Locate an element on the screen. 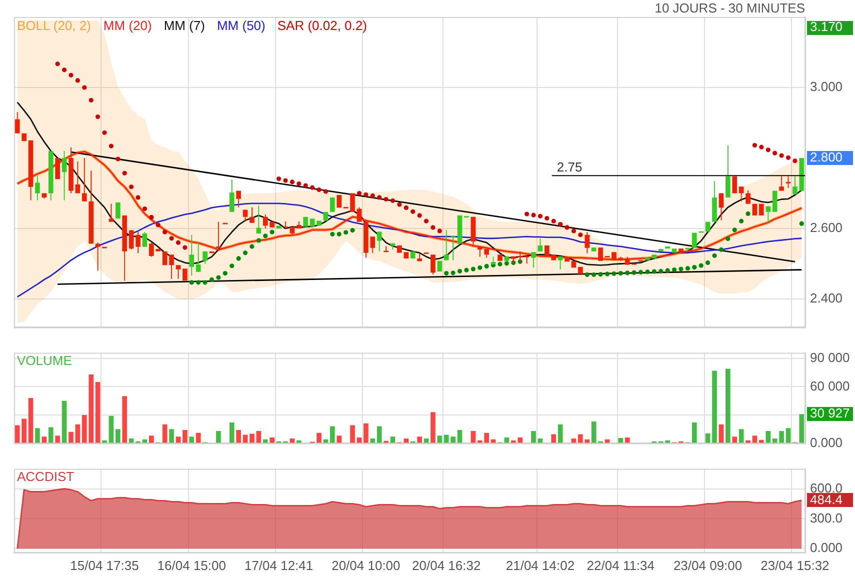 The width and height of the screenshot is (855, 580). x-tick-label: 20/04 10:00 is located at coordinates (366, 565).